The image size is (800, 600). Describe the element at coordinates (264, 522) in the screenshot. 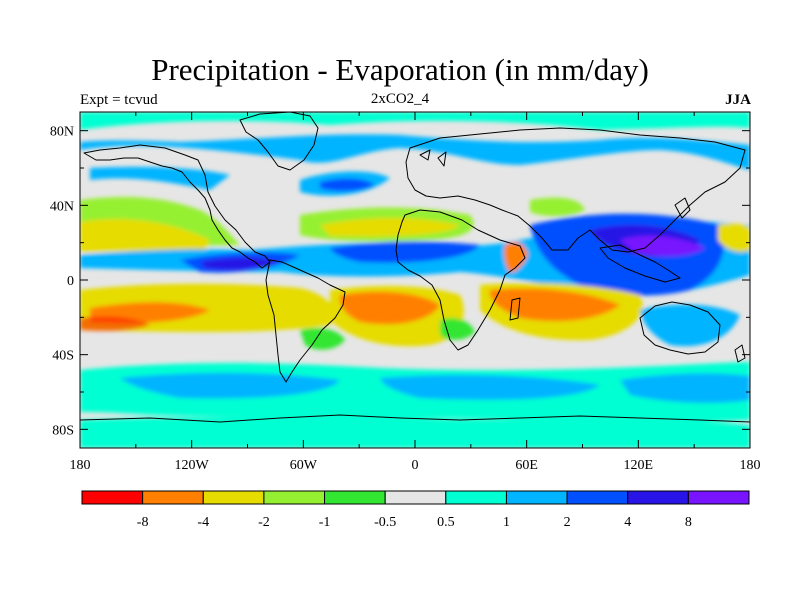

I see `colorbar-label: -2` at that location.